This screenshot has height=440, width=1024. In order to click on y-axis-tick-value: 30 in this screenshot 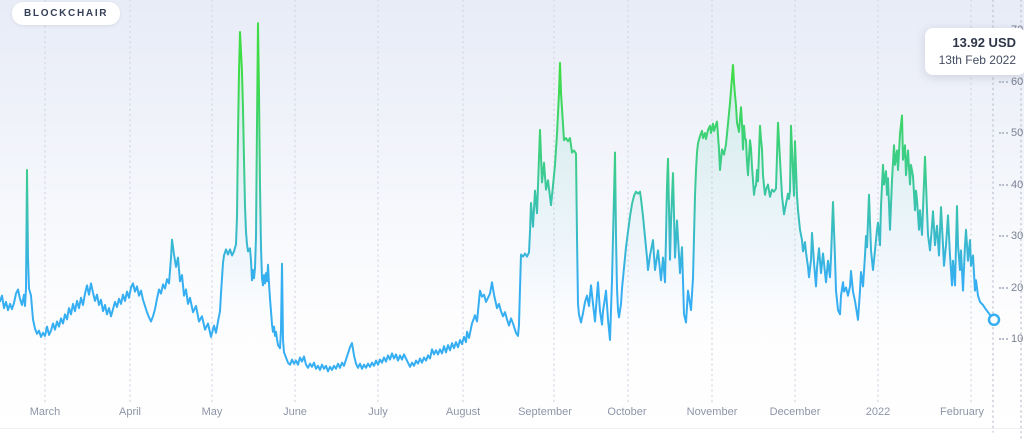, I will do `click(1017, 236)`.